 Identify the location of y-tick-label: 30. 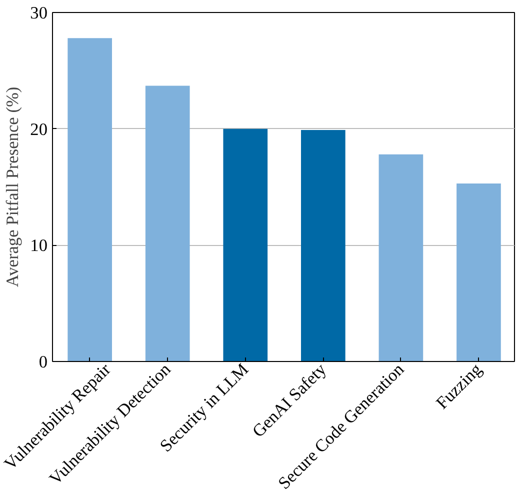
(39, 13).